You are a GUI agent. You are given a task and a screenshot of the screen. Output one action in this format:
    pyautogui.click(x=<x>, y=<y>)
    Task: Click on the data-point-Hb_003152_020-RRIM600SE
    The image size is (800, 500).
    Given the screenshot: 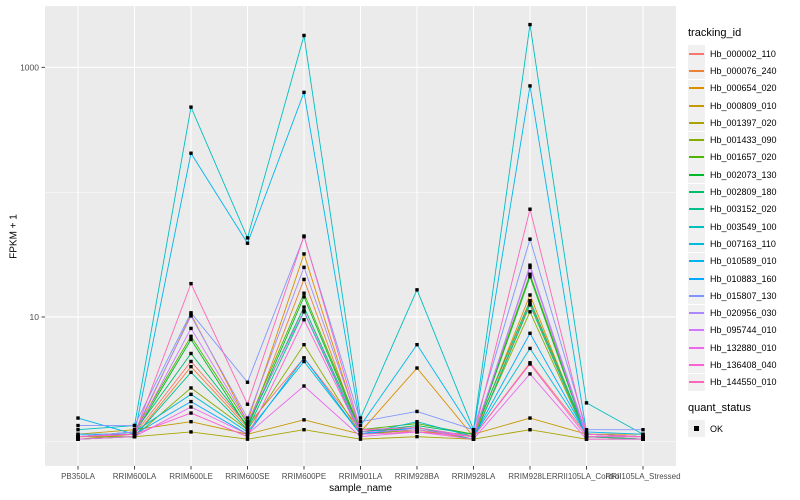 What is the action you would take?
    pyautogui.click(x=247, y=430)
    